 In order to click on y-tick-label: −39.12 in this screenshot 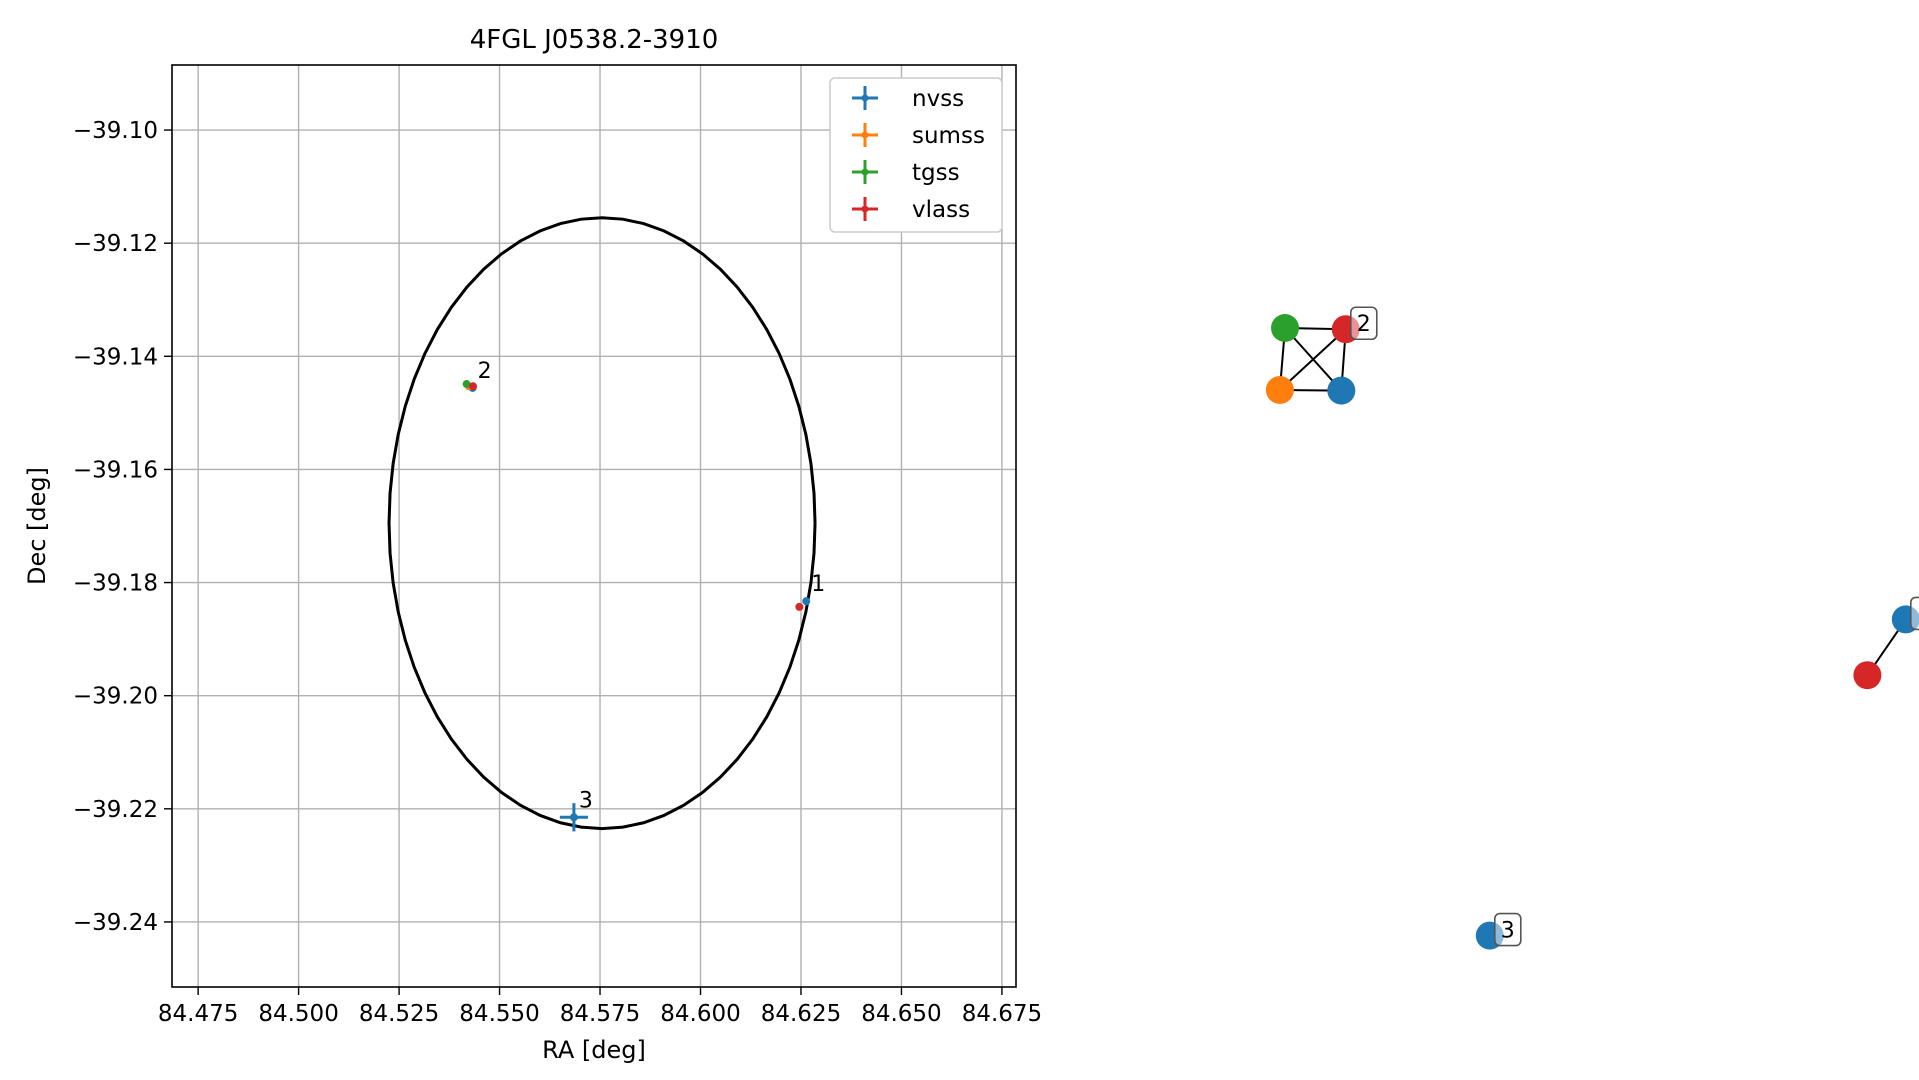, I will do `click(115, 244)`.